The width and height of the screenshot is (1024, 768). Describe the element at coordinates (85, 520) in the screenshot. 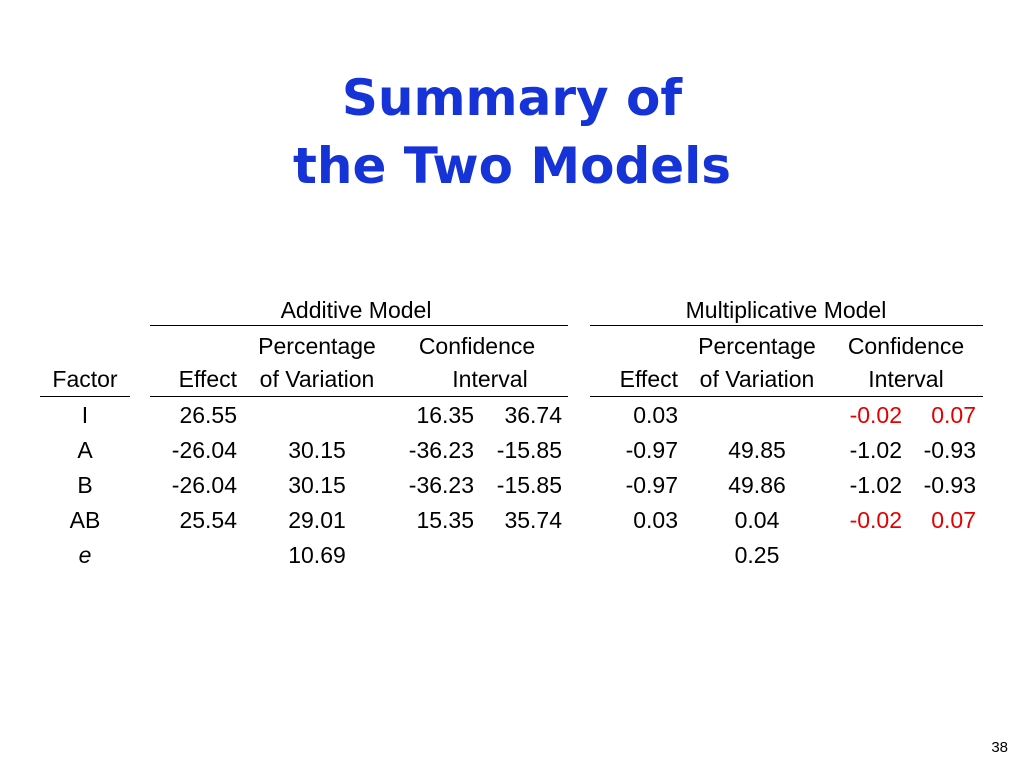

I see `row-factor: AB` at that location.